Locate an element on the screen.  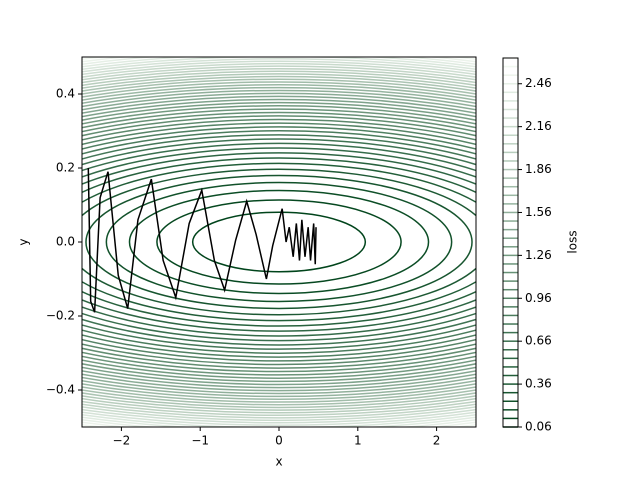
x-tick-label: −2 is located at coordinates (122, 441).